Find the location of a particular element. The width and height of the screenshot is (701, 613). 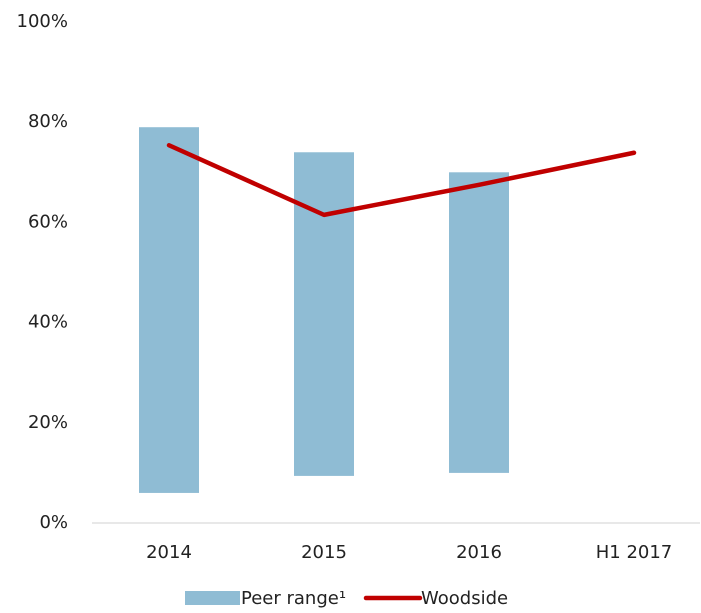

y-tick-label: 40% is located at coordinates (48, 322).